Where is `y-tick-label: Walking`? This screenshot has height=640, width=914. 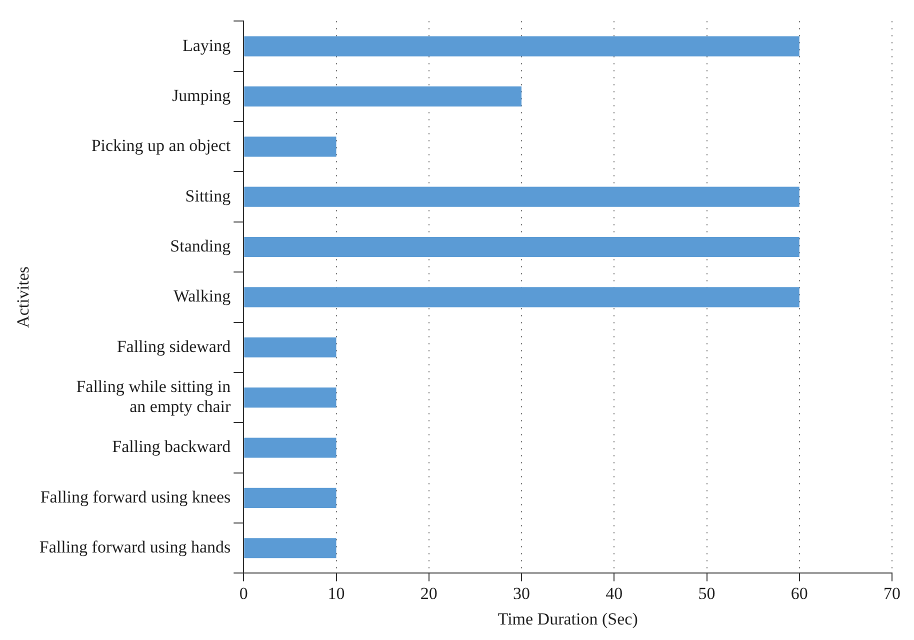
y-tick-label: Walking is located at coordinates (202, 296).